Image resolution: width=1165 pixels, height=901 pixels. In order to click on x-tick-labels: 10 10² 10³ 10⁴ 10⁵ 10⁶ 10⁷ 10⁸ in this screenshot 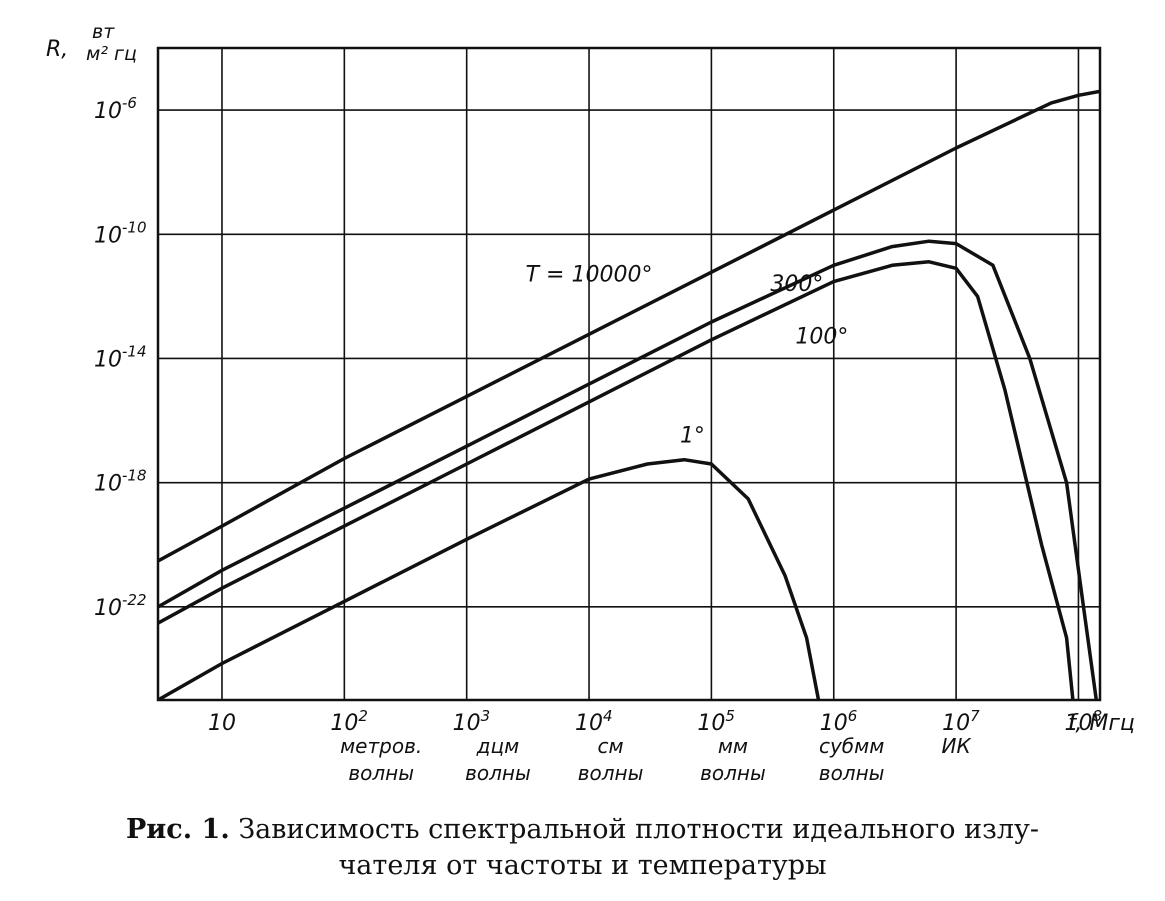, I will do `click(655, 721)`.